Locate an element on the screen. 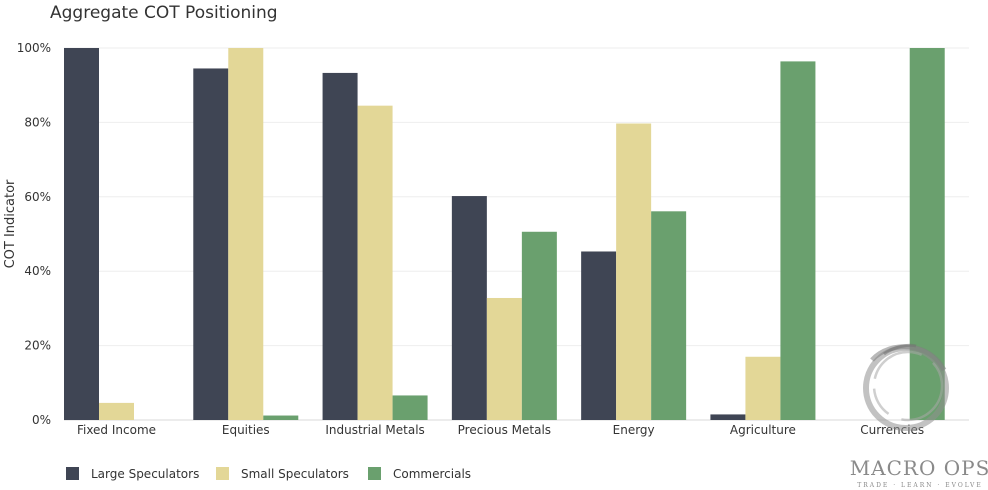 The height and width of the screenshot is (490, 988). legend-item-commercials: Commercials is located at coordinates (419, 474).